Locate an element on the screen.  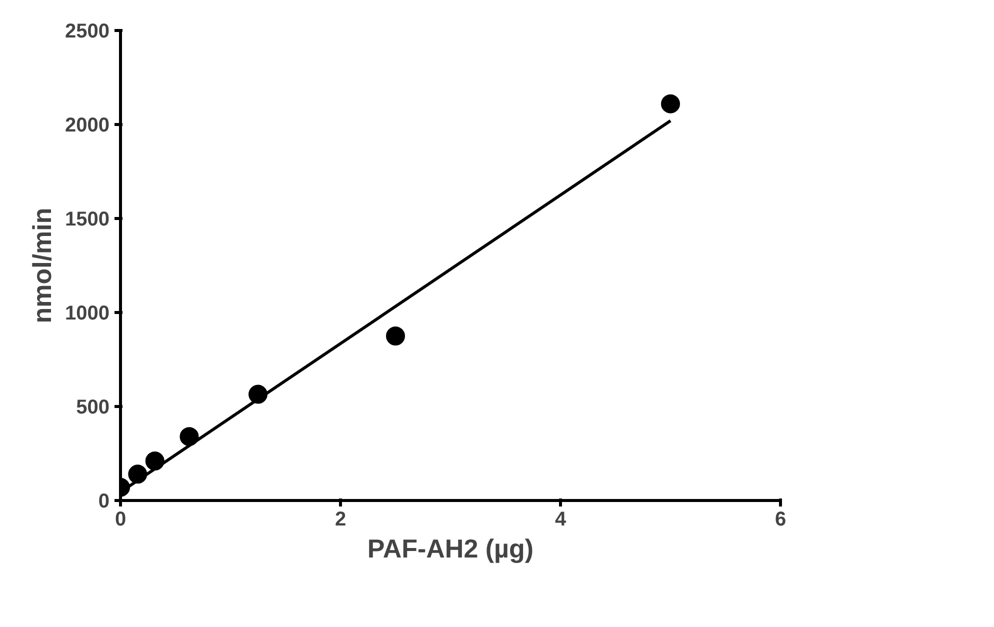
x-tick-label: 2 is located at coordinates (340, 519).